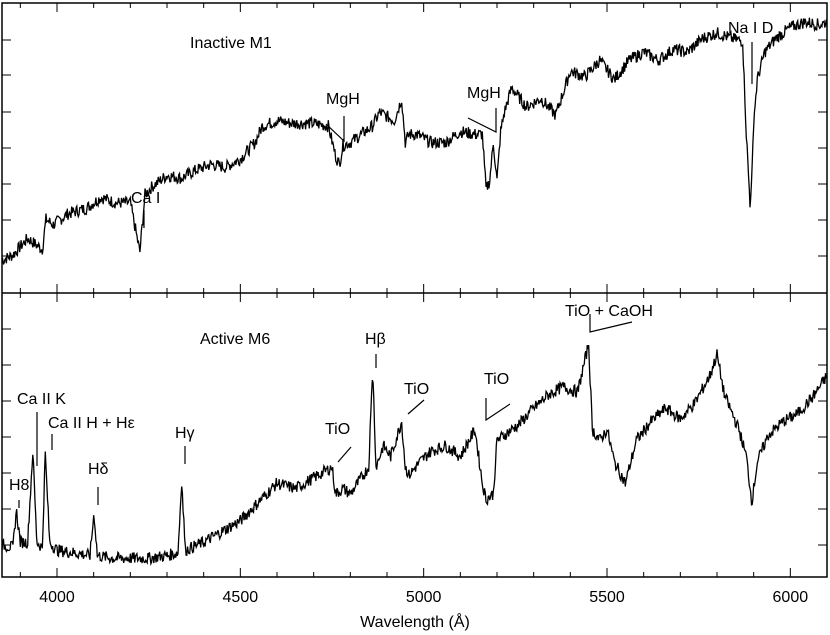 This screenshot has height=635, width=830. I want to click on x-tick-label: 4500, so click(241, 597).